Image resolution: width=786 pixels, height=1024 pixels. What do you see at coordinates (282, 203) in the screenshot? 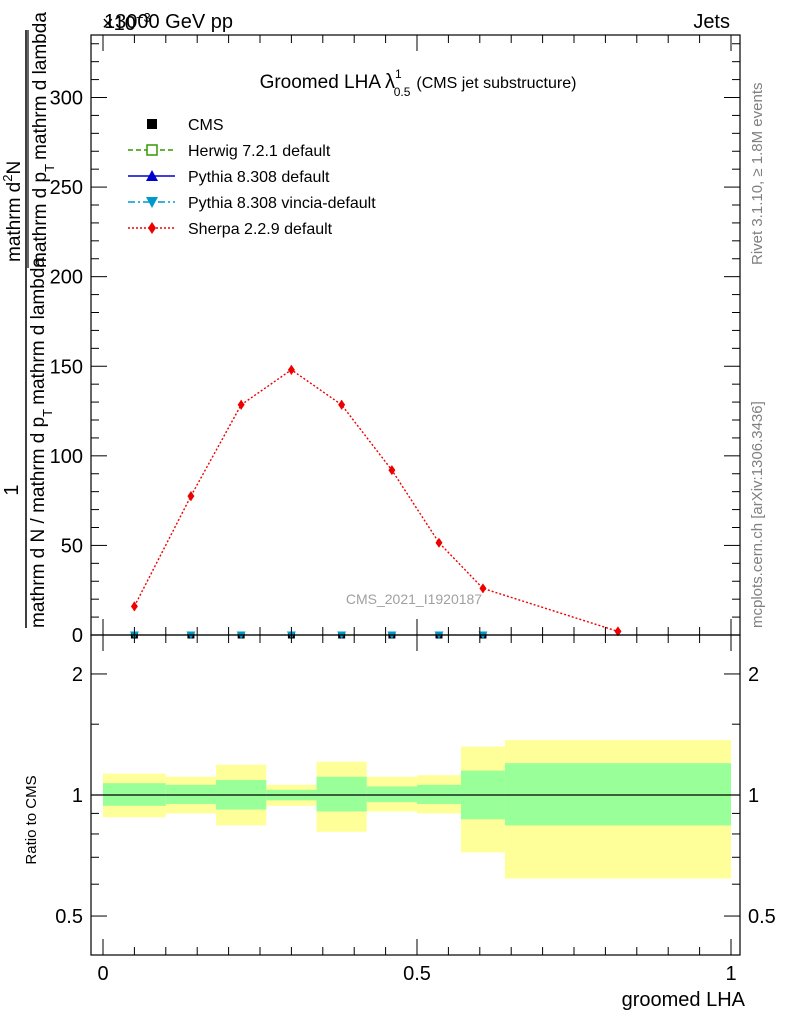
I see `legend-label-3: Pythia 8.308 vincia-default` at bounding box center [282, 203].